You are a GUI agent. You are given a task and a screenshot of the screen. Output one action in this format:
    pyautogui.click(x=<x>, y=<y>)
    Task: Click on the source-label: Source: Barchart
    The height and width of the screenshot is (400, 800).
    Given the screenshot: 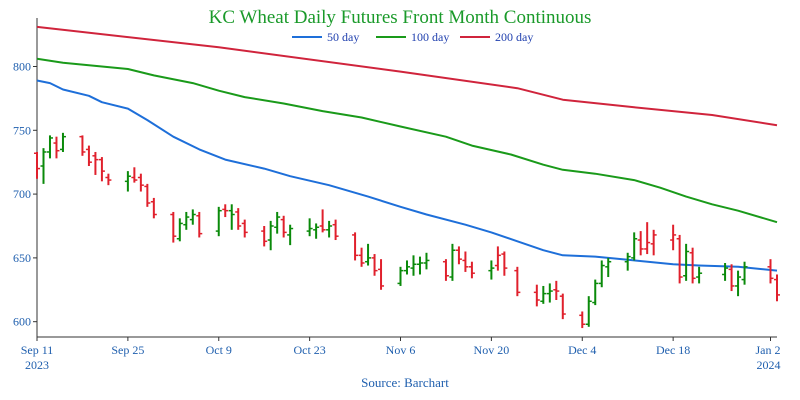 What is the action you would take?
    pyautogui.click(x=405, y=382)
    